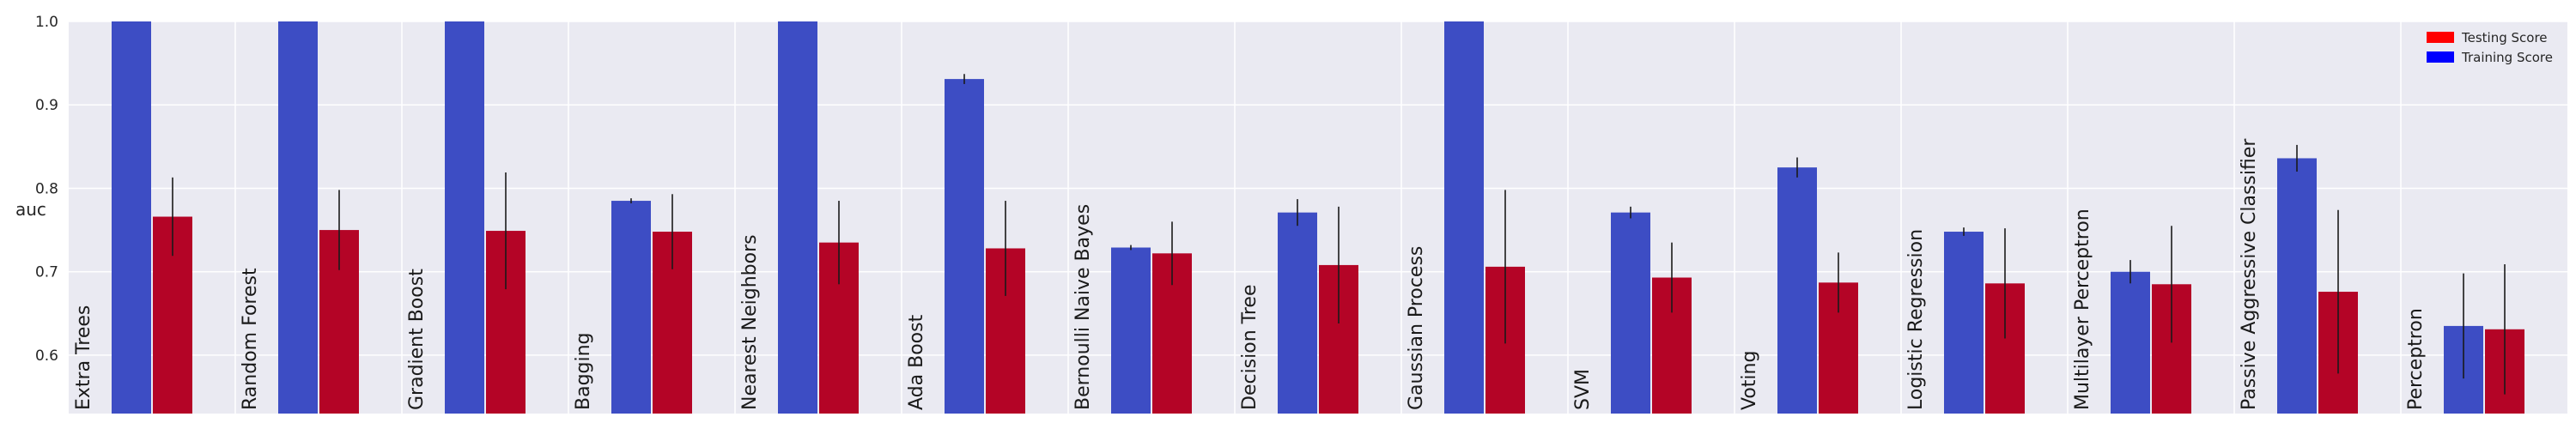  What do you see at coordinates (2504, 37) in the screenshot?
I see `legend-label-testing: Testing Score` at bounding box center [2504, 37].